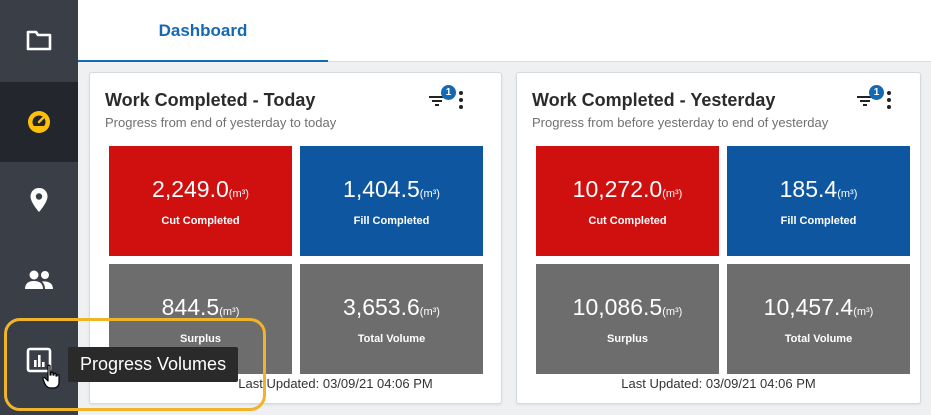 This screenshot has width=931, height=415. What do you see at coordinates (203, 61) in the screenshot?
I see `tab-active-indicator` at bounding box center [203, 61].